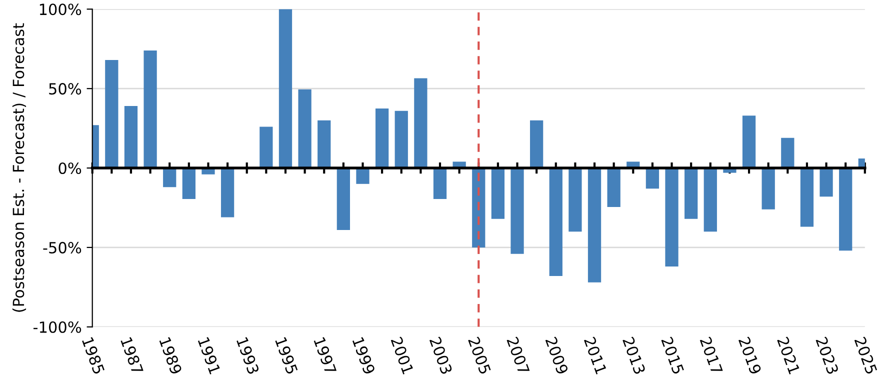 This screenshot has width=888, height=381. Describe the element at coordinates (61, 10) in the screenshot. I see `y-tick-label: 100%` at that location.